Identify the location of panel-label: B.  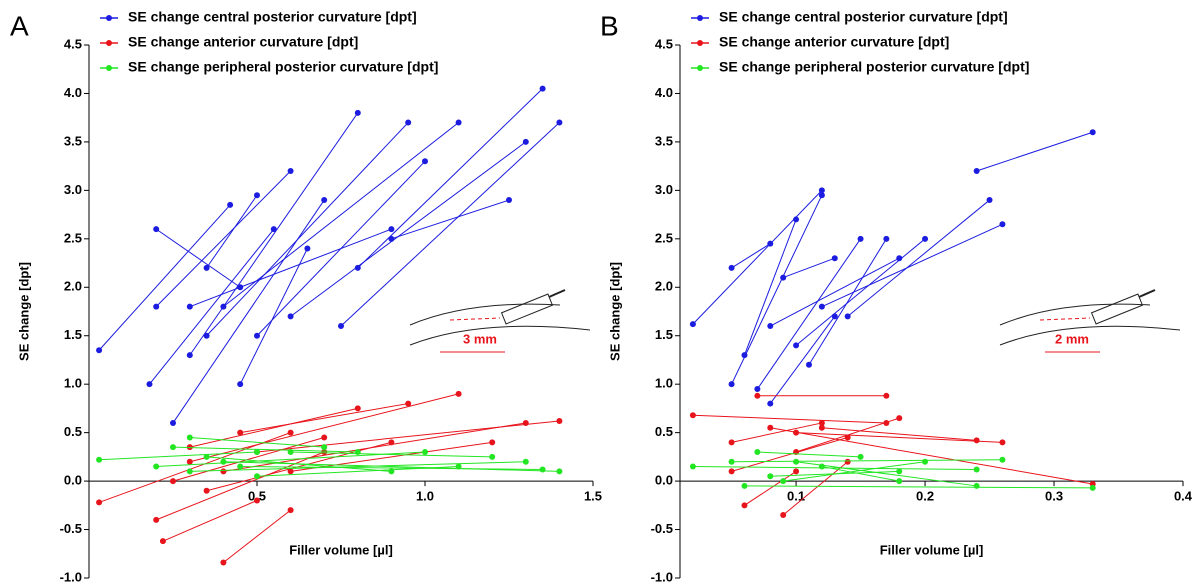
(609, 25).